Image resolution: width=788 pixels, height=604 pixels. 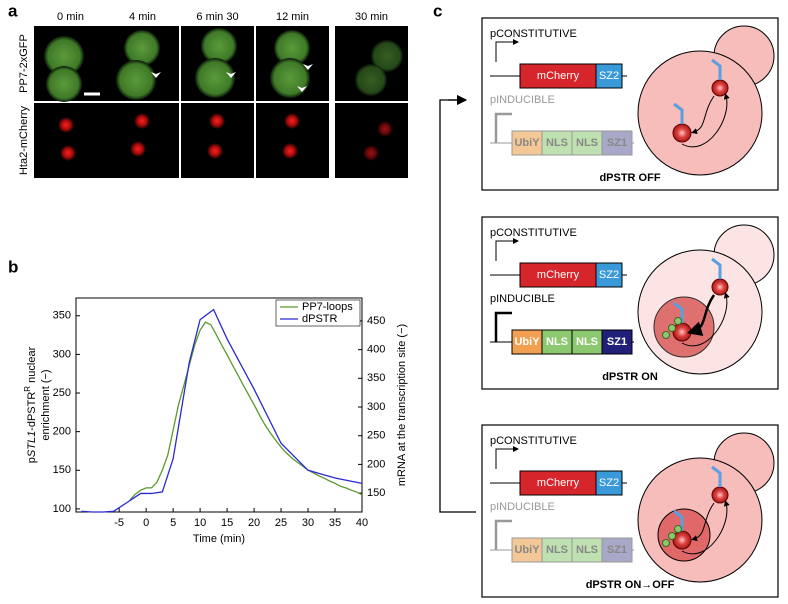 What do you see at coordinates (376, 493) in the screenshot?
I see `y2-tick-label: 150` at bounding box center [376, 493].